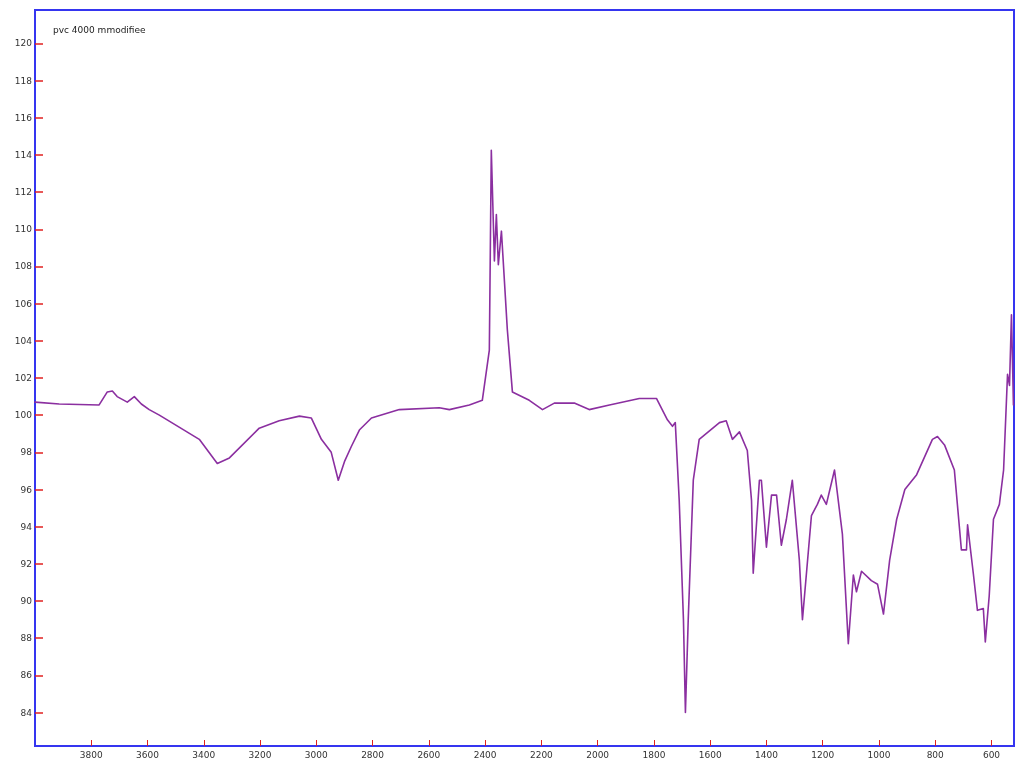  I want to click on x-tick-label: 3400, so click(204, 754).